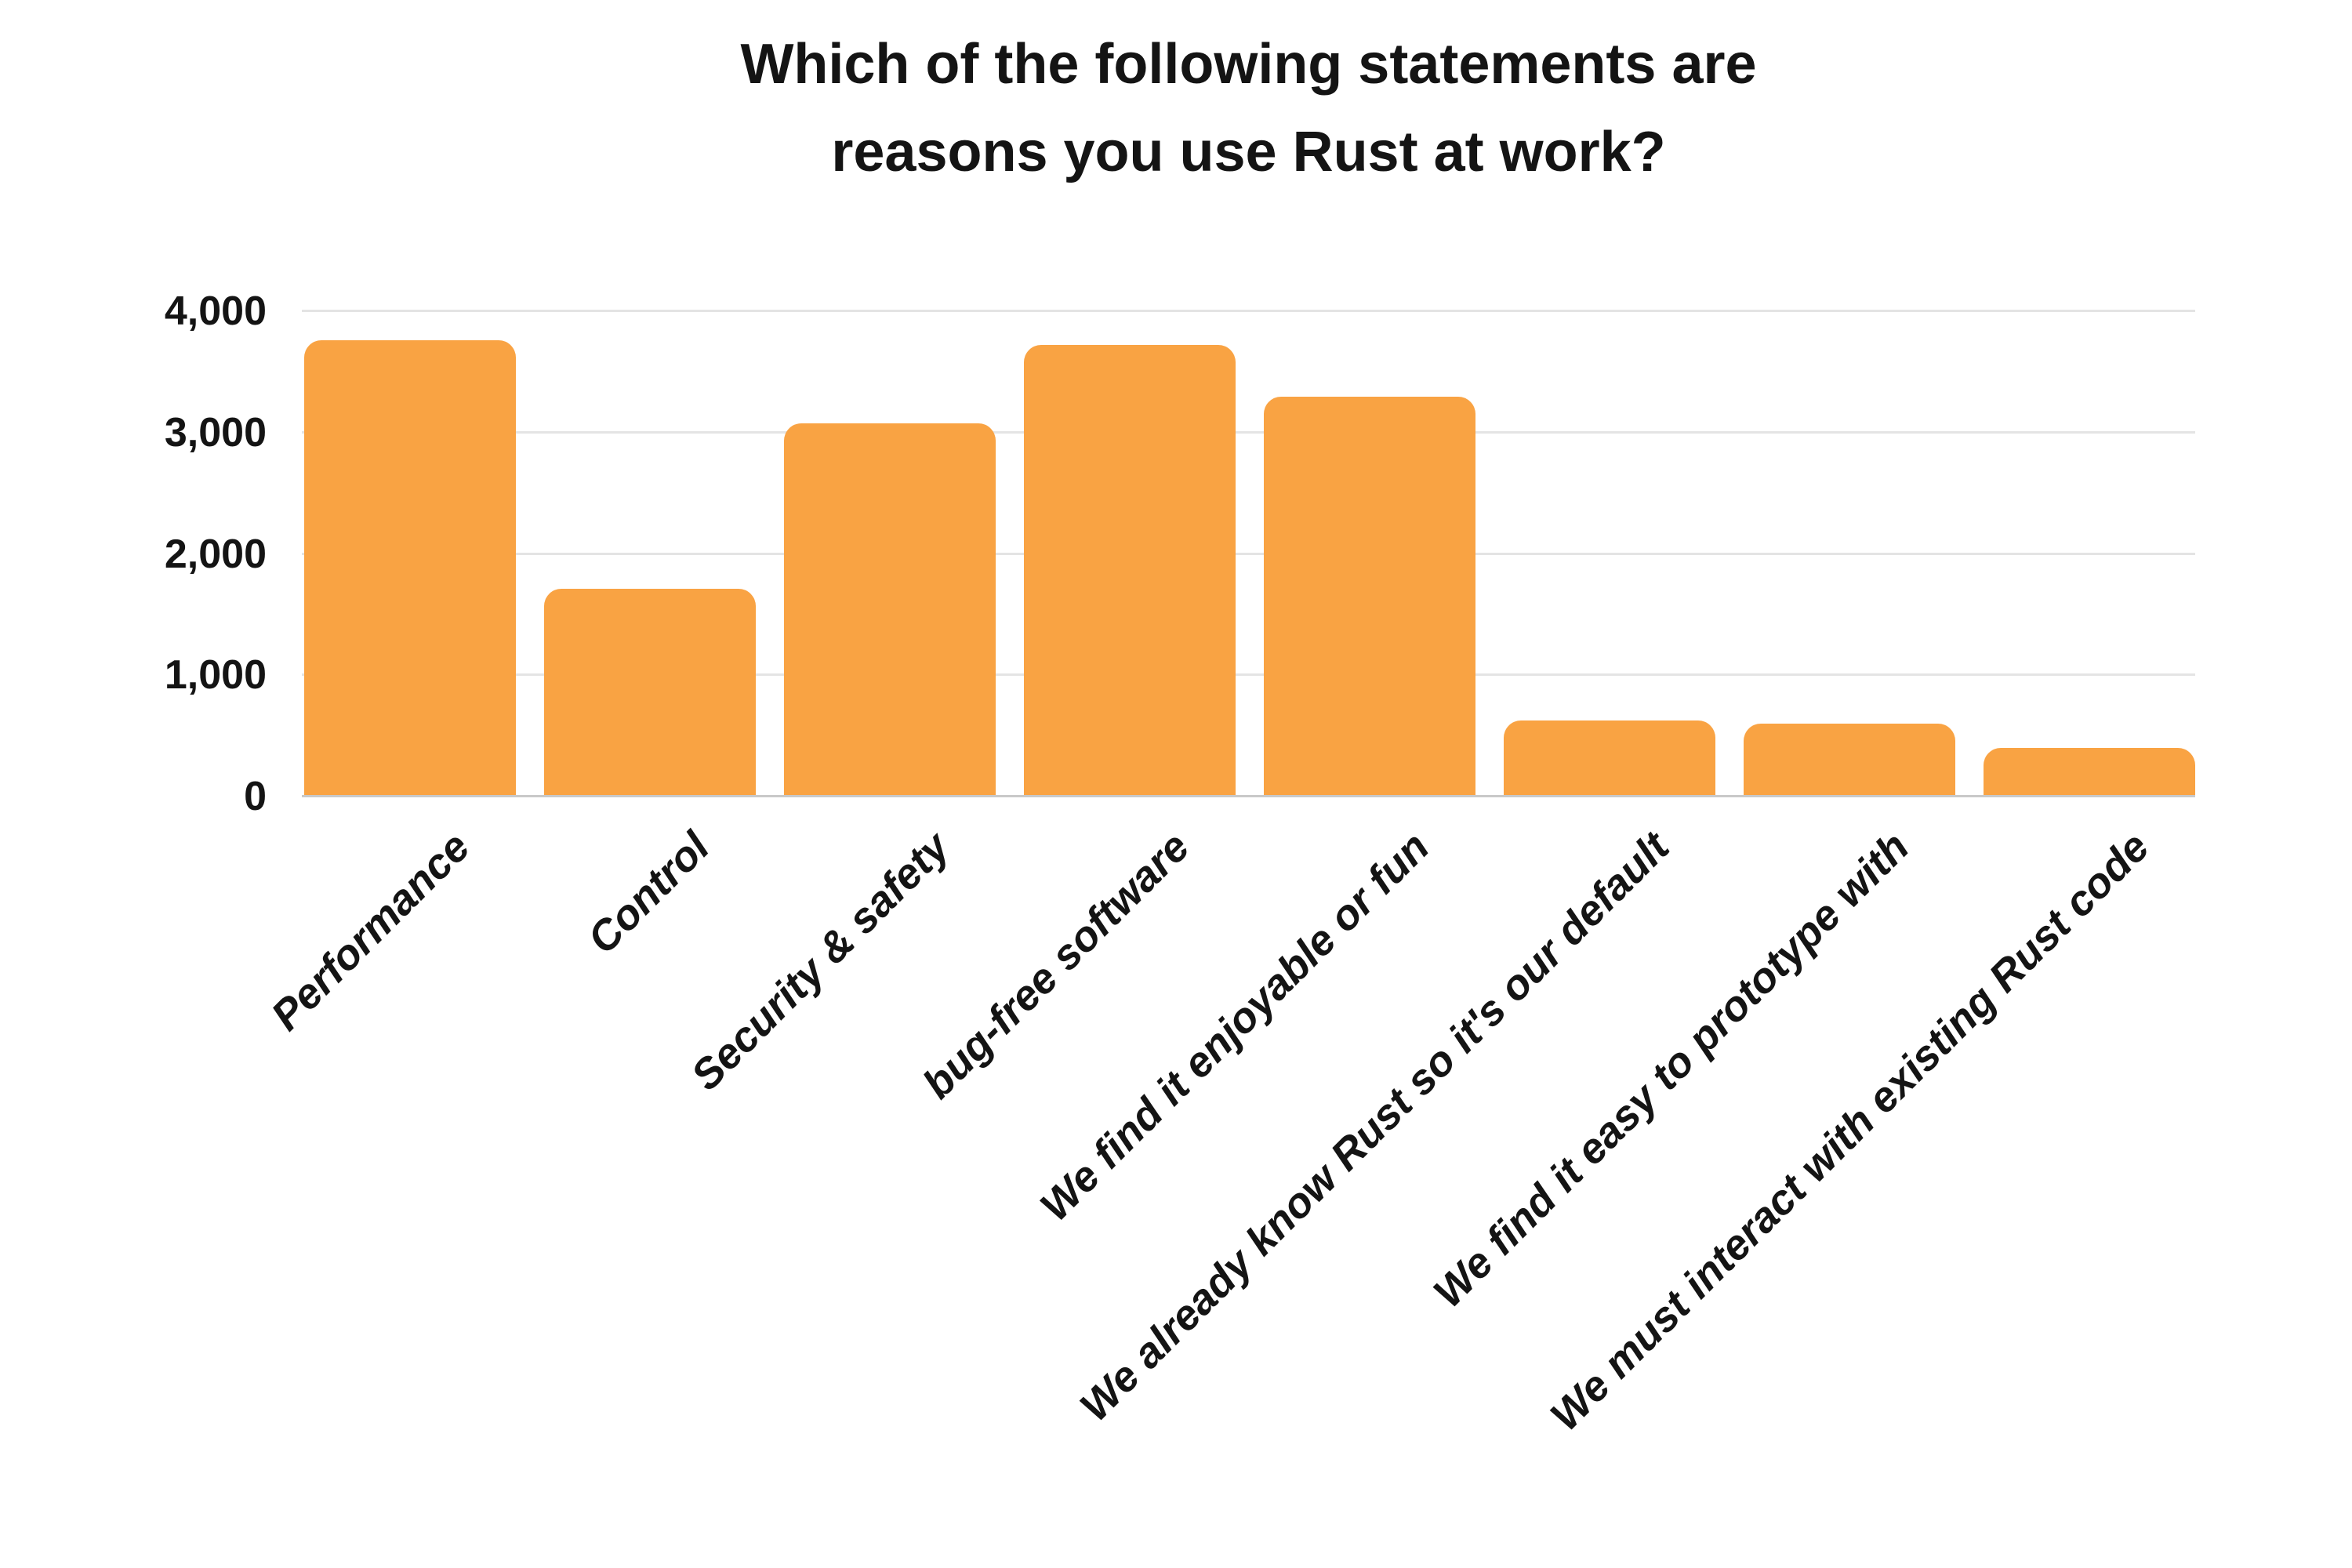  Describe the element at coordinates (1248, 554) in the screenshot. I see `gridline-2000` at that location.